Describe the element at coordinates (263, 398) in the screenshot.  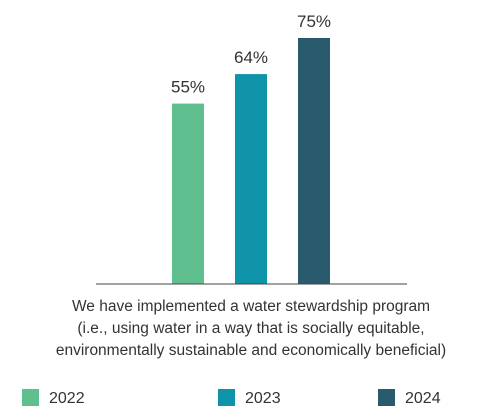
I see `legend-label-2023: 2023` at that location.